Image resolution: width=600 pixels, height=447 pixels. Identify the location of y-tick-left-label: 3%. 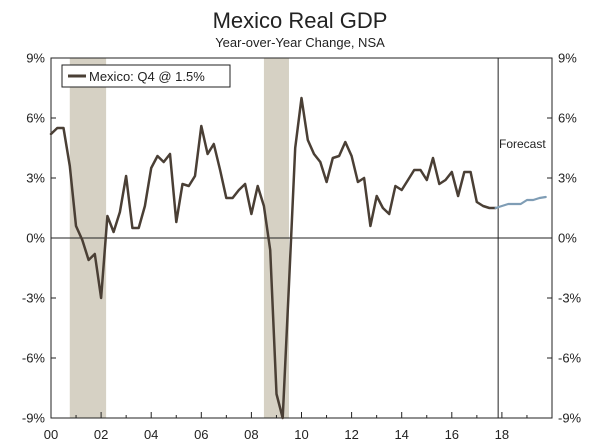
(35, 178).